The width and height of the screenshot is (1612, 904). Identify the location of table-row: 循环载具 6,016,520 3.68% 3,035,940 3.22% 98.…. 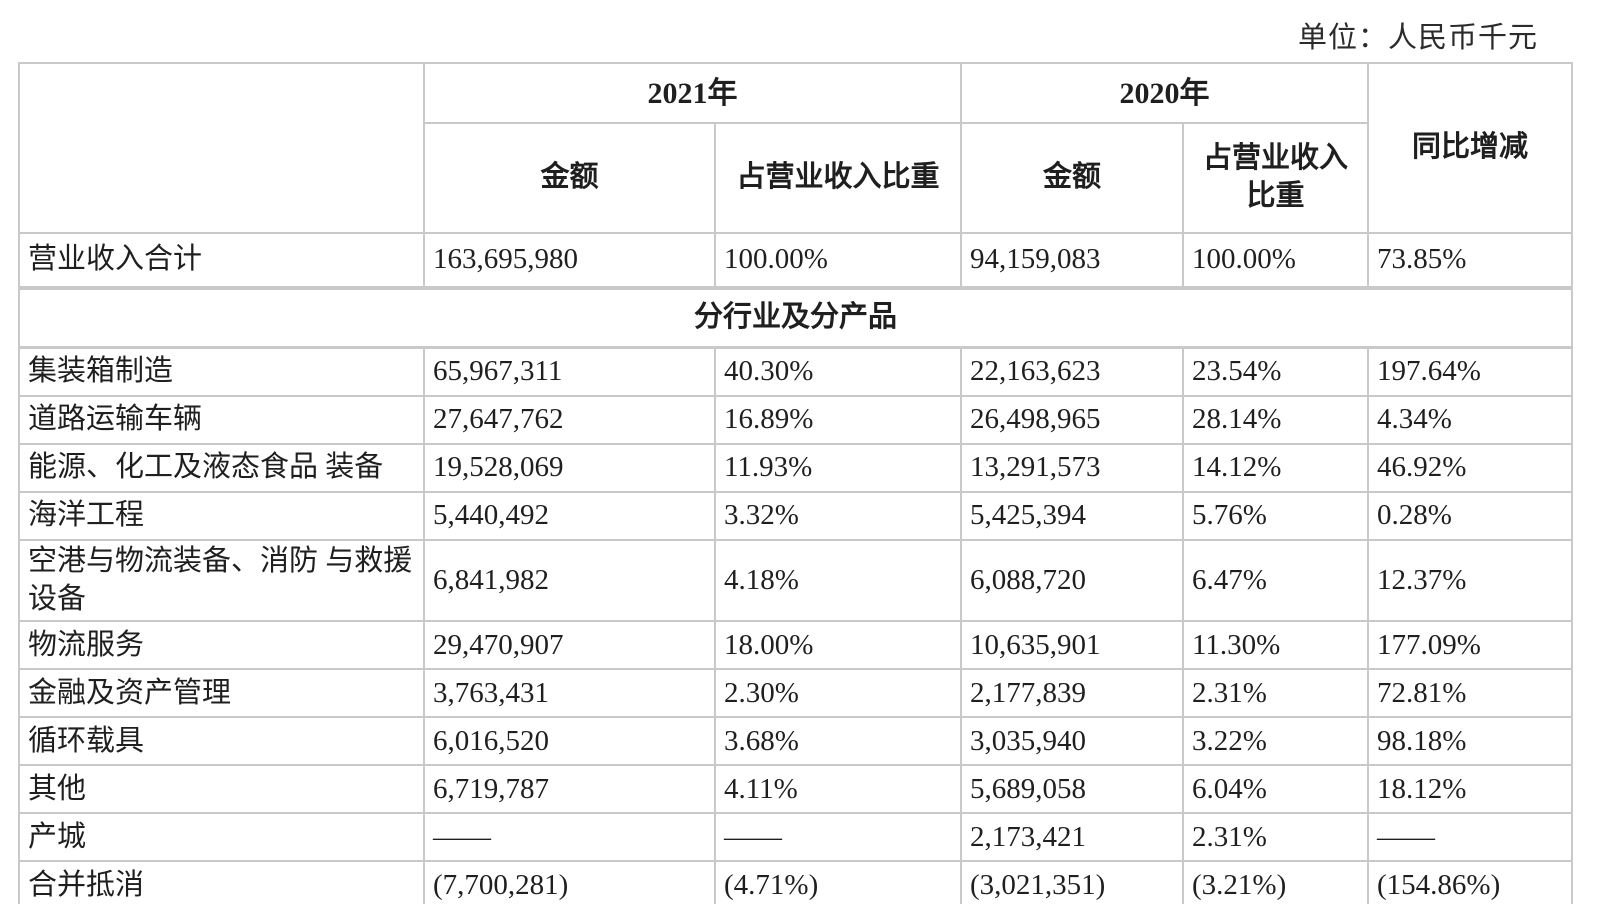
(795, 741).